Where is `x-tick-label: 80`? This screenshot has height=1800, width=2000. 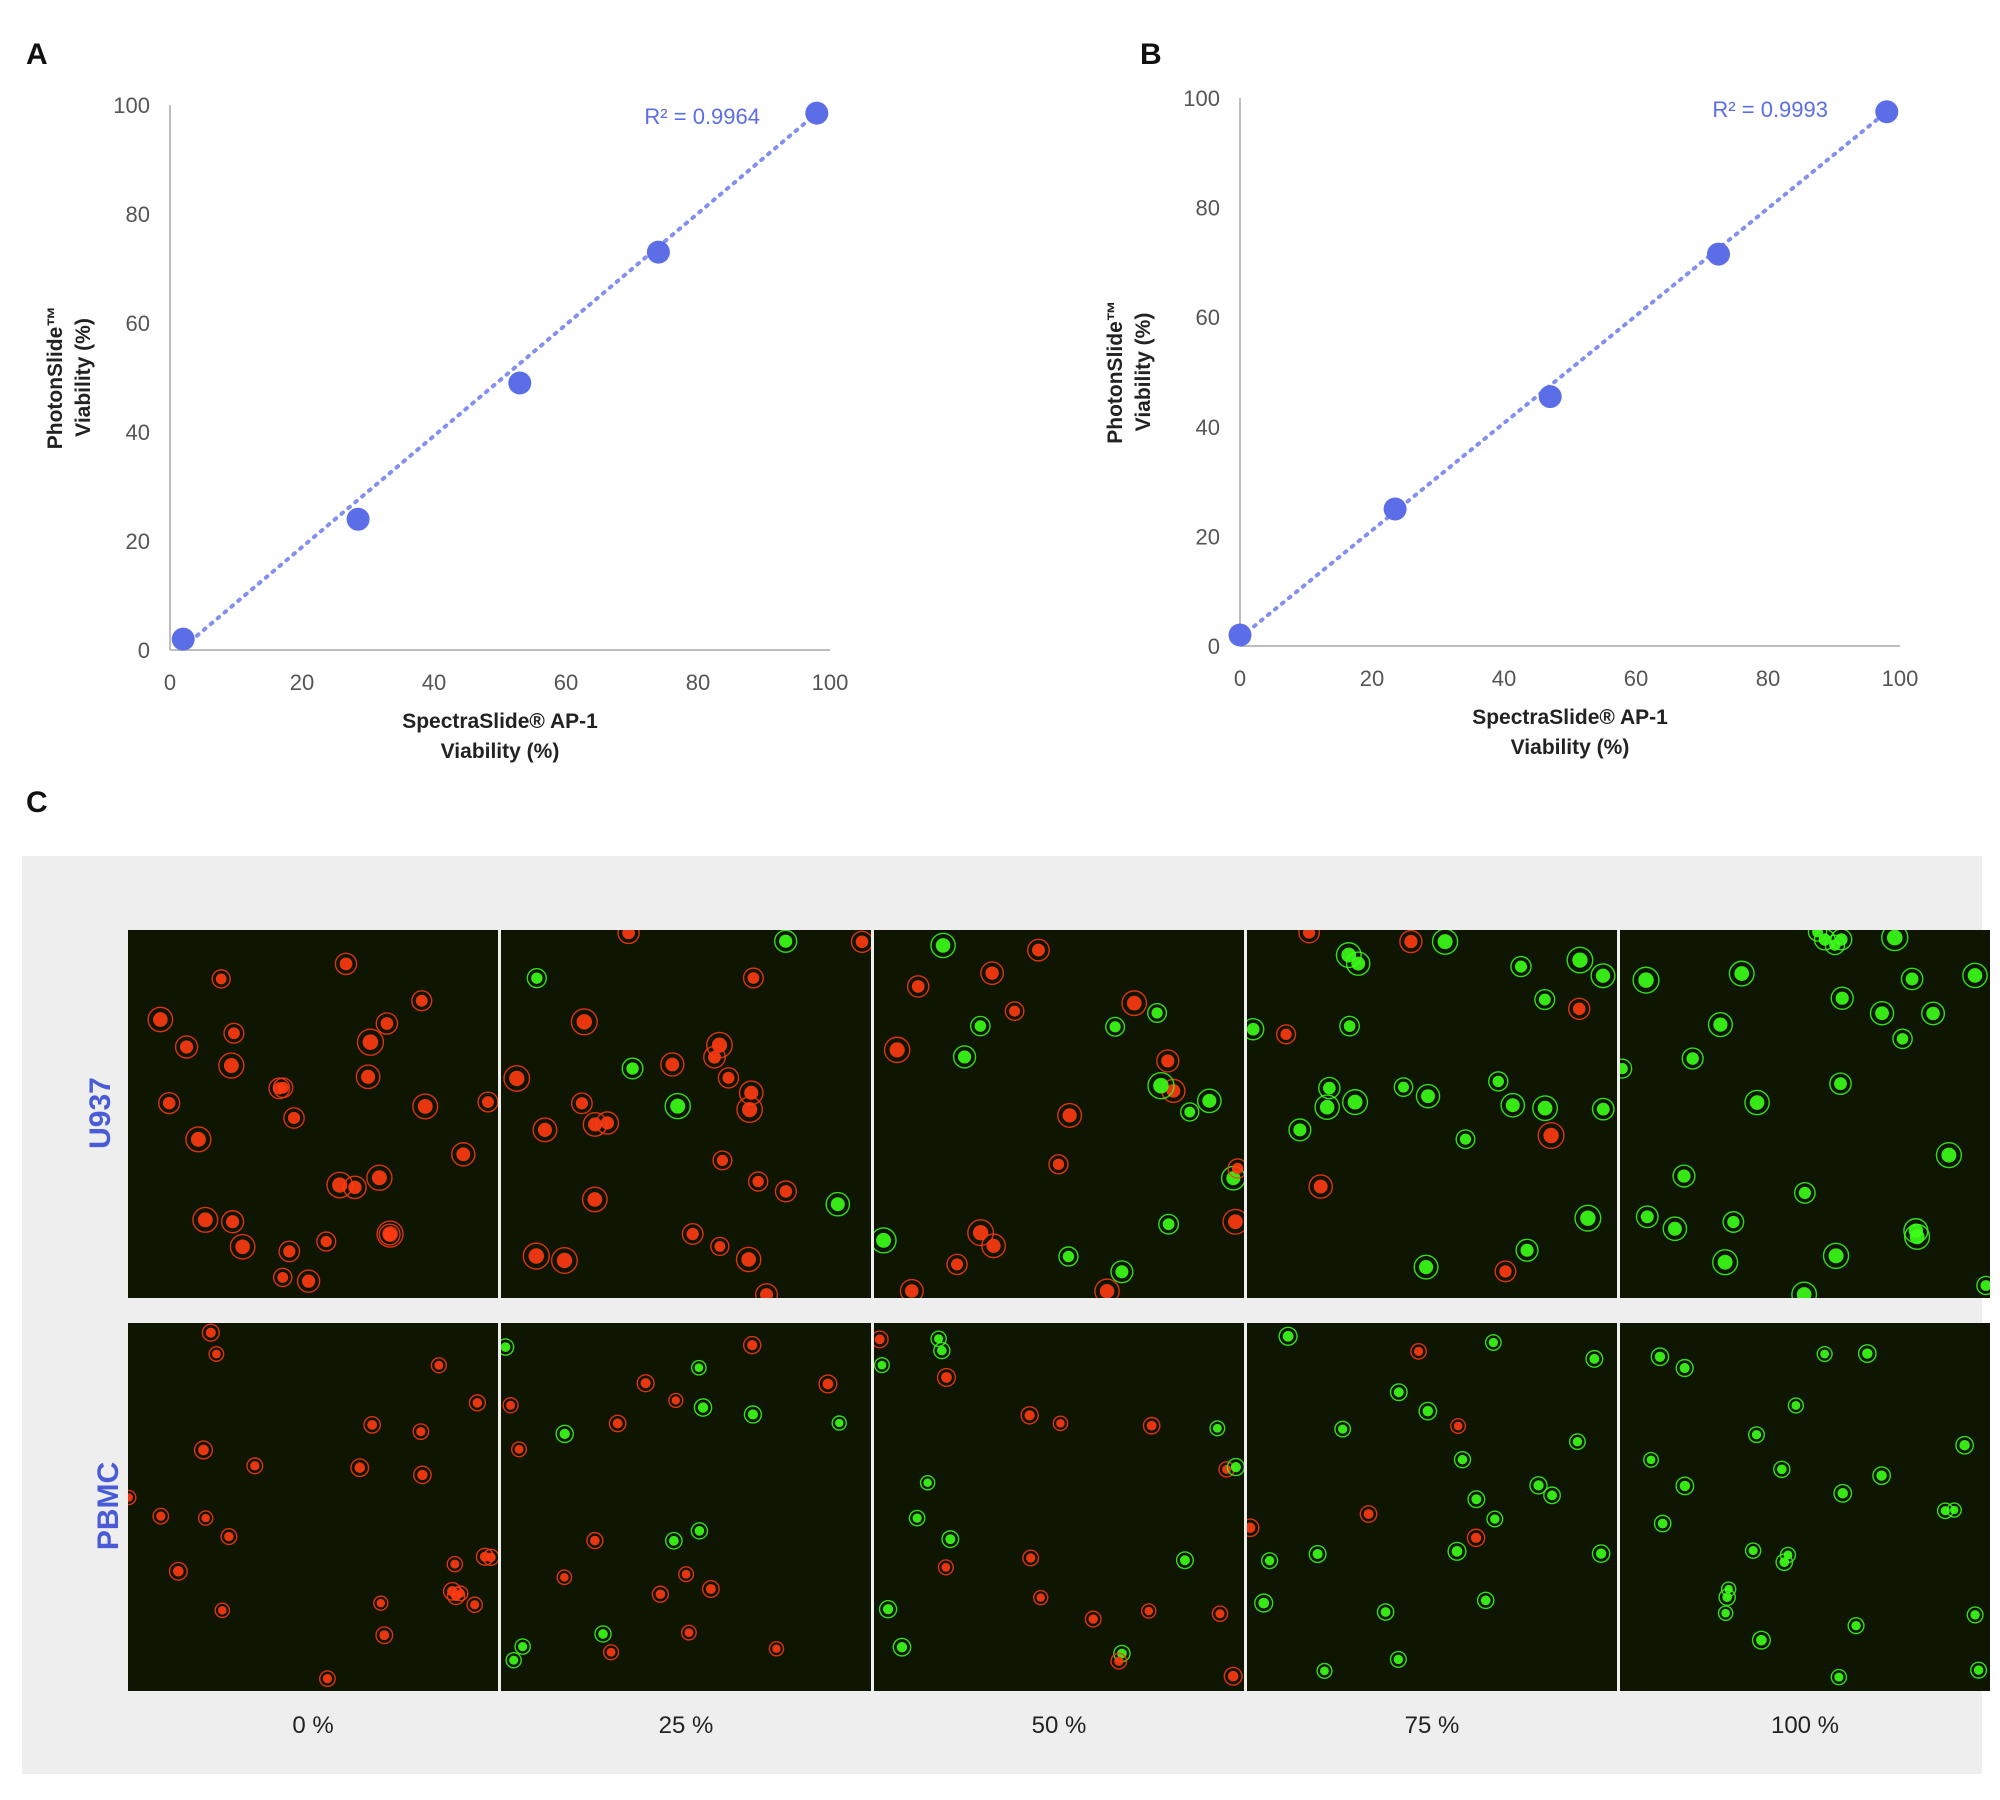 x-tick-label: 80 is located at coordinates (1768, 678).